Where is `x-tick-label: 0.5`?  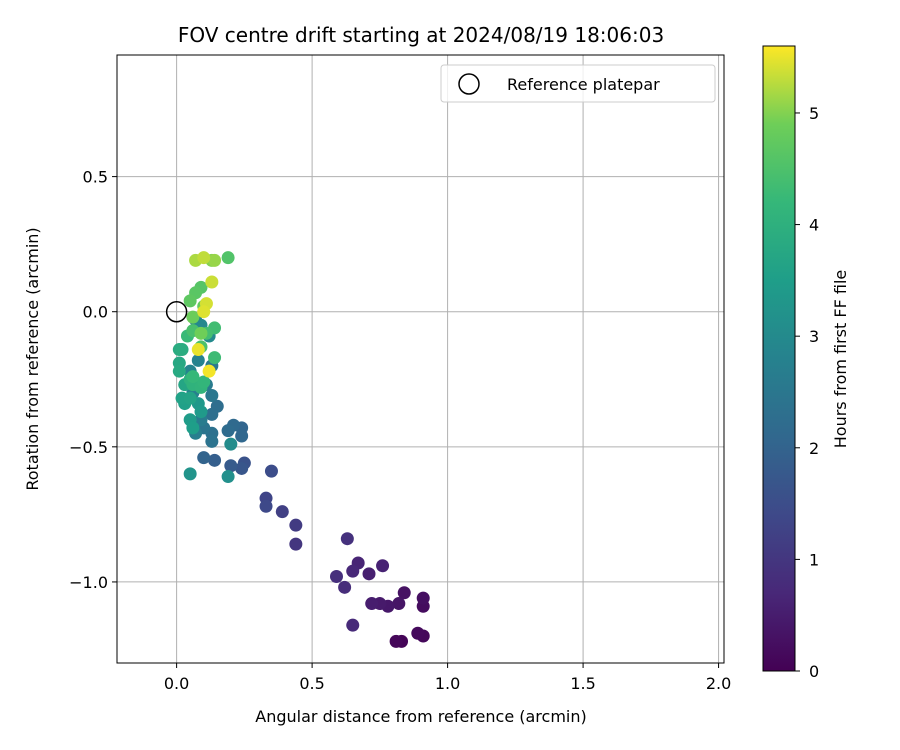 x-tick-label: 0.5 is located at coordinates (311, 683).